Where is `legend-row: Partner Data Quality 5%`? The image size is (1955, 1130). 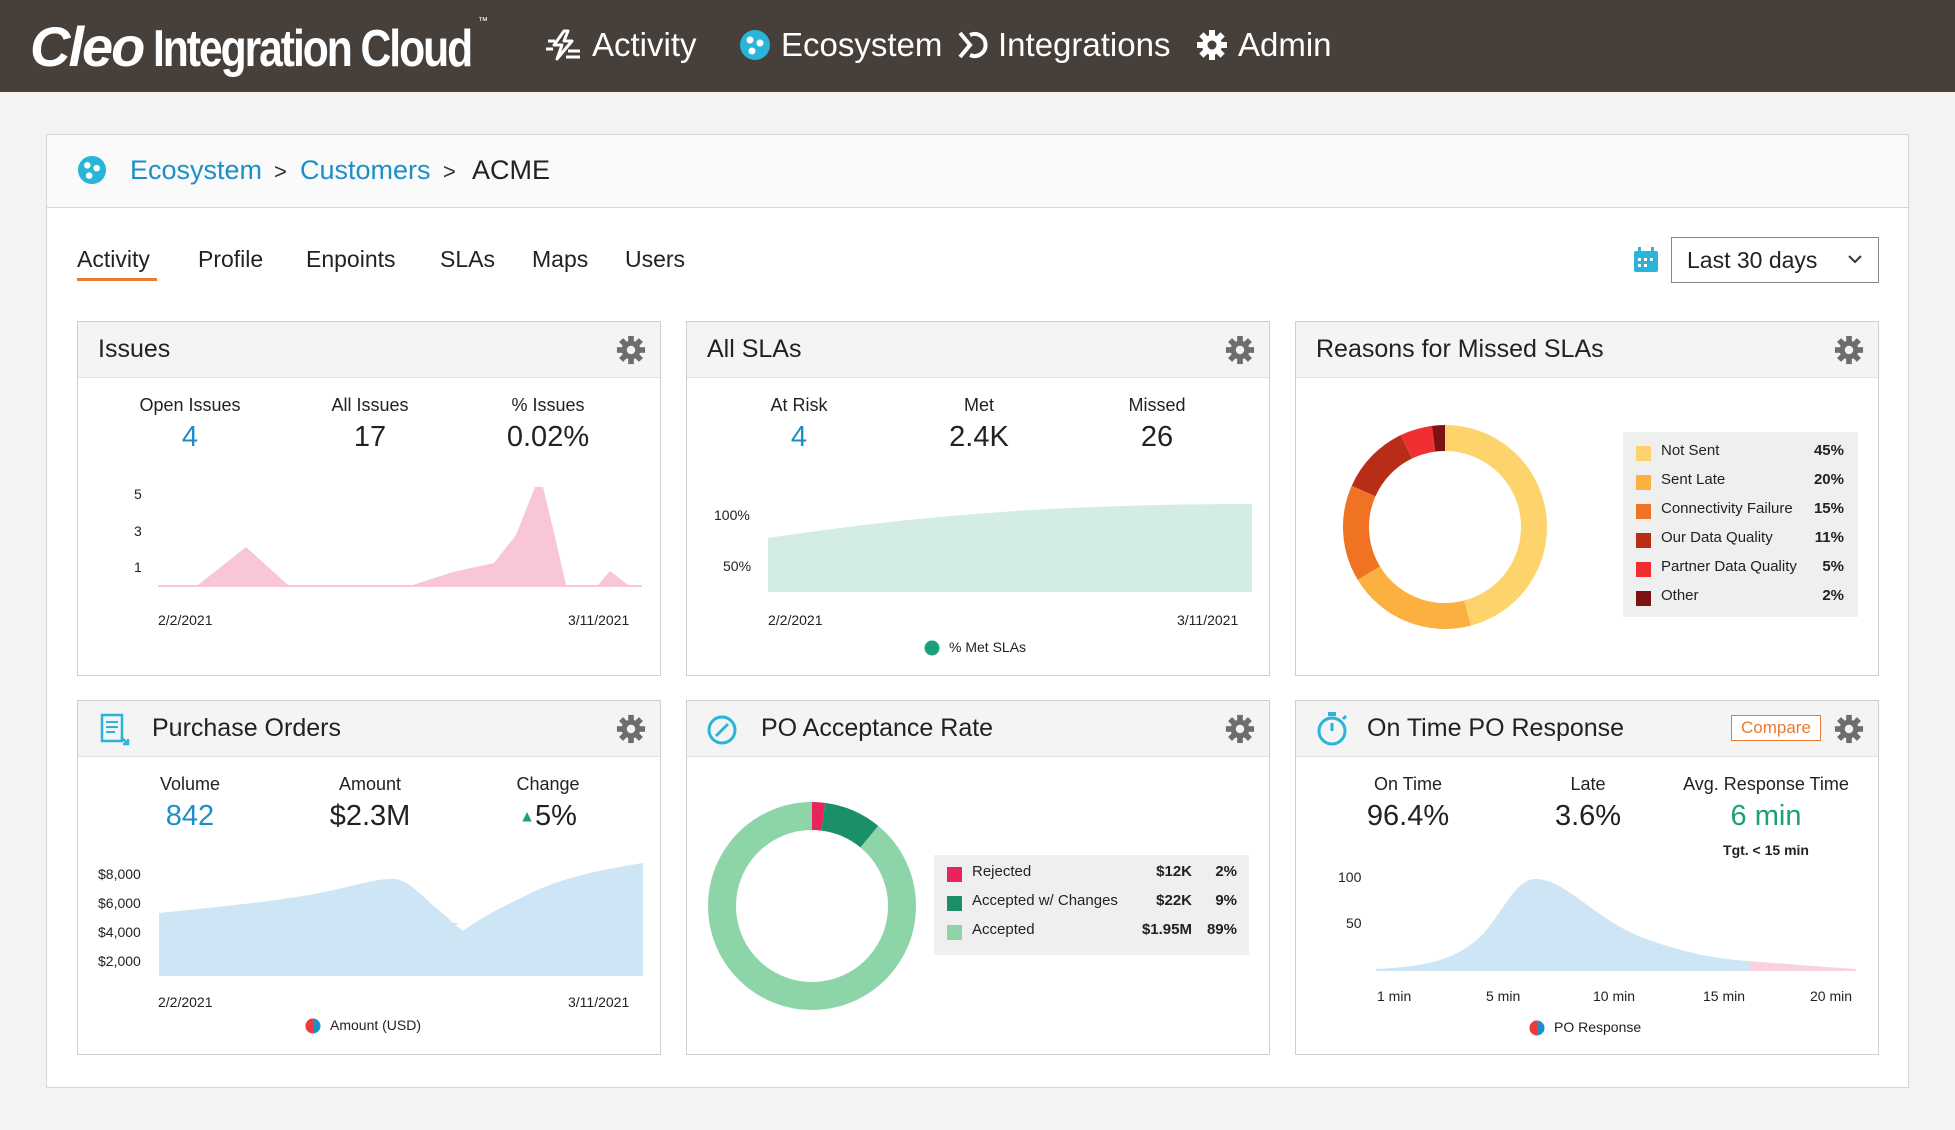 legend-row: Partner Data Quality 5% is located at coordinates (1740, 569).